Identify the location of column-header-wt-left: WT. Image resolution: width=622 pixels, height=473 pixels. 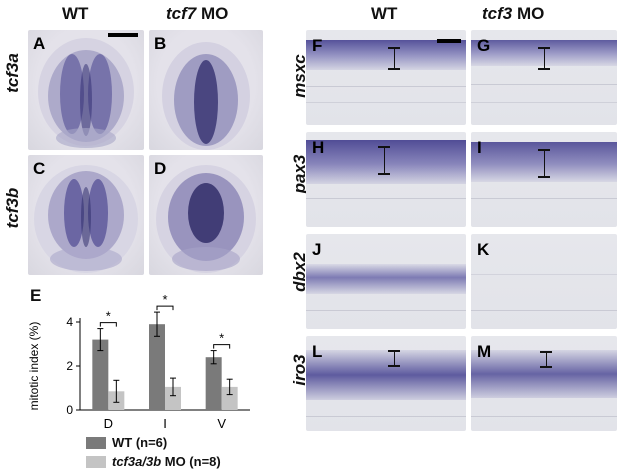
(75, 13).